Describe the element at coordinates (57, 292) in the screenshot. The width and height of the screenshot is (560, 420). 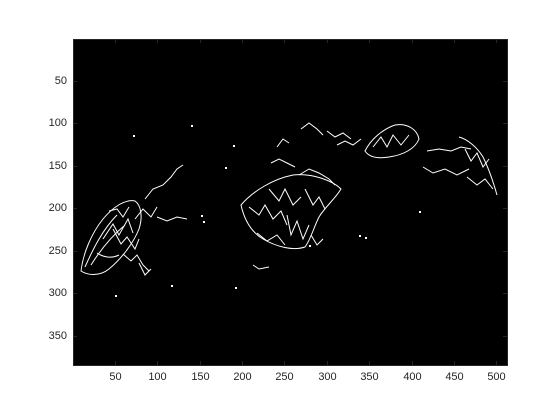
I see `y-tick-label: 300` at that location.